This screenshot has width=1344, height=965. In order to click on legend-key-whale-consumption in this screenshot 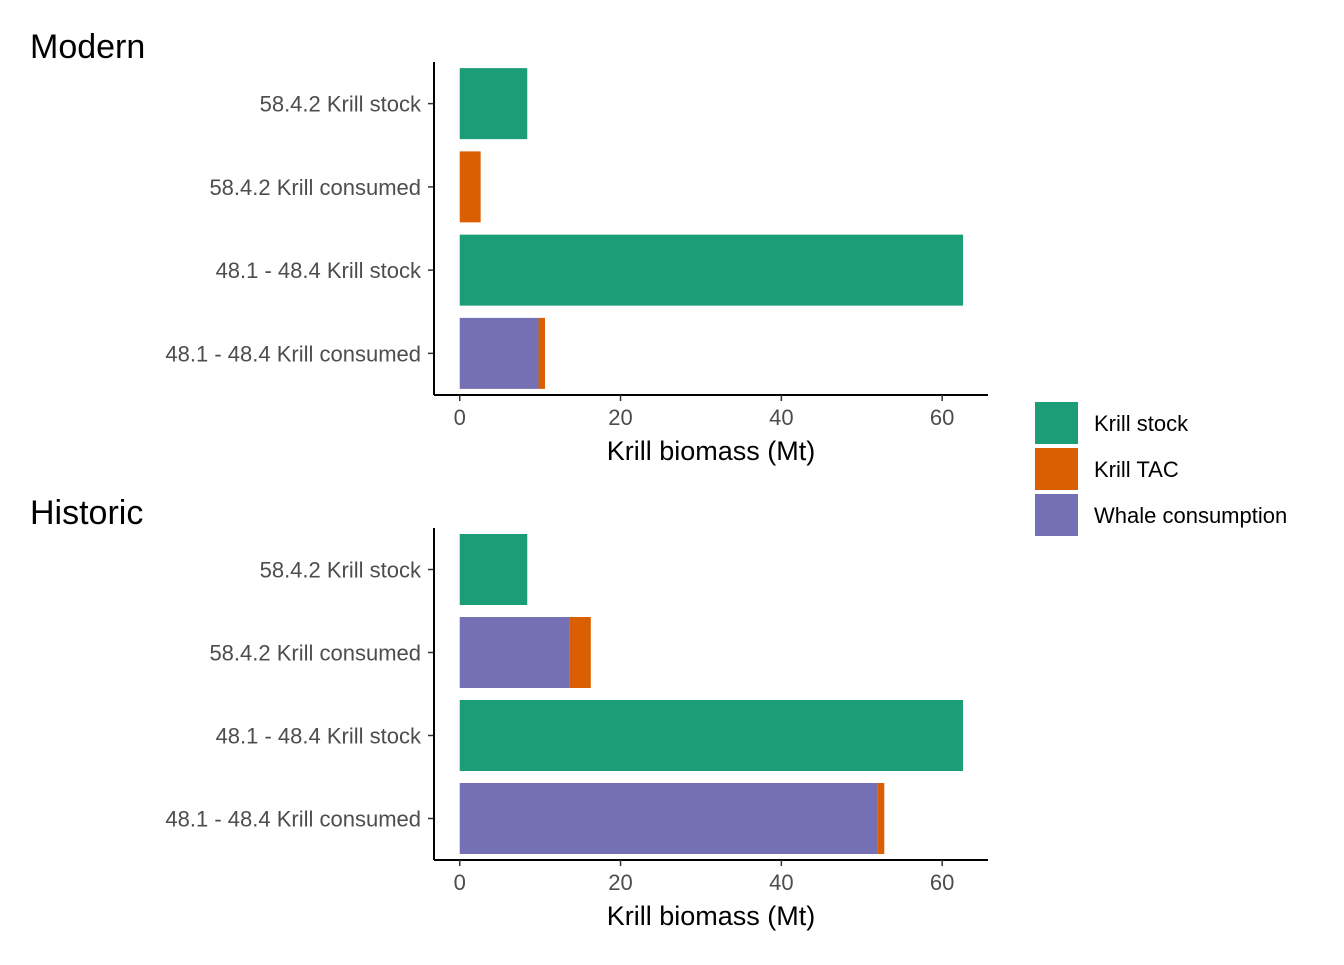, I will do `click(1056, 515)`.